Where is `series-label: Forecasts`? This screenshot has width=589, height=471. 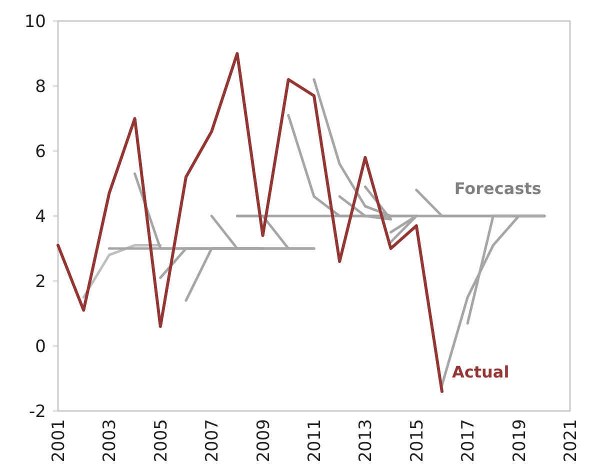
series-label: Forecasts is located at coordinates (498, 188).